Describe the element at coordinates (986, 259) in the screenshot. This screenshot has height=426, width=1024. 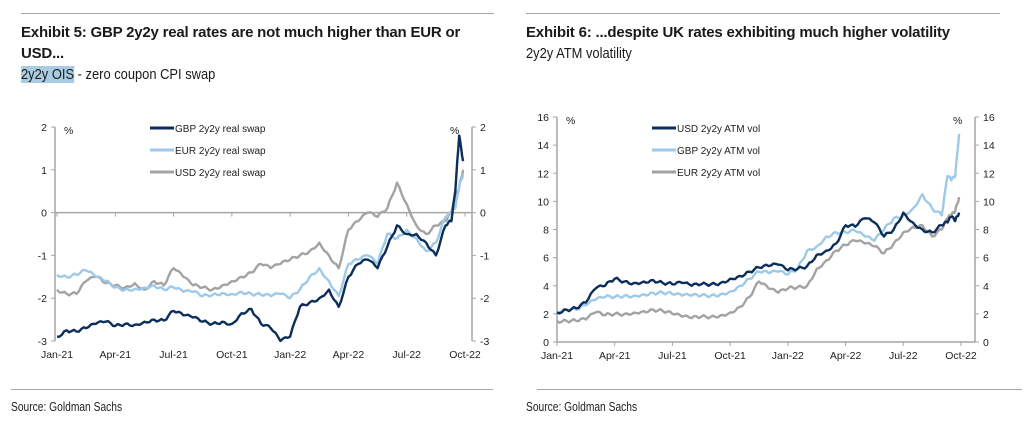
I see `y-tick-label-right: 6` at that location.